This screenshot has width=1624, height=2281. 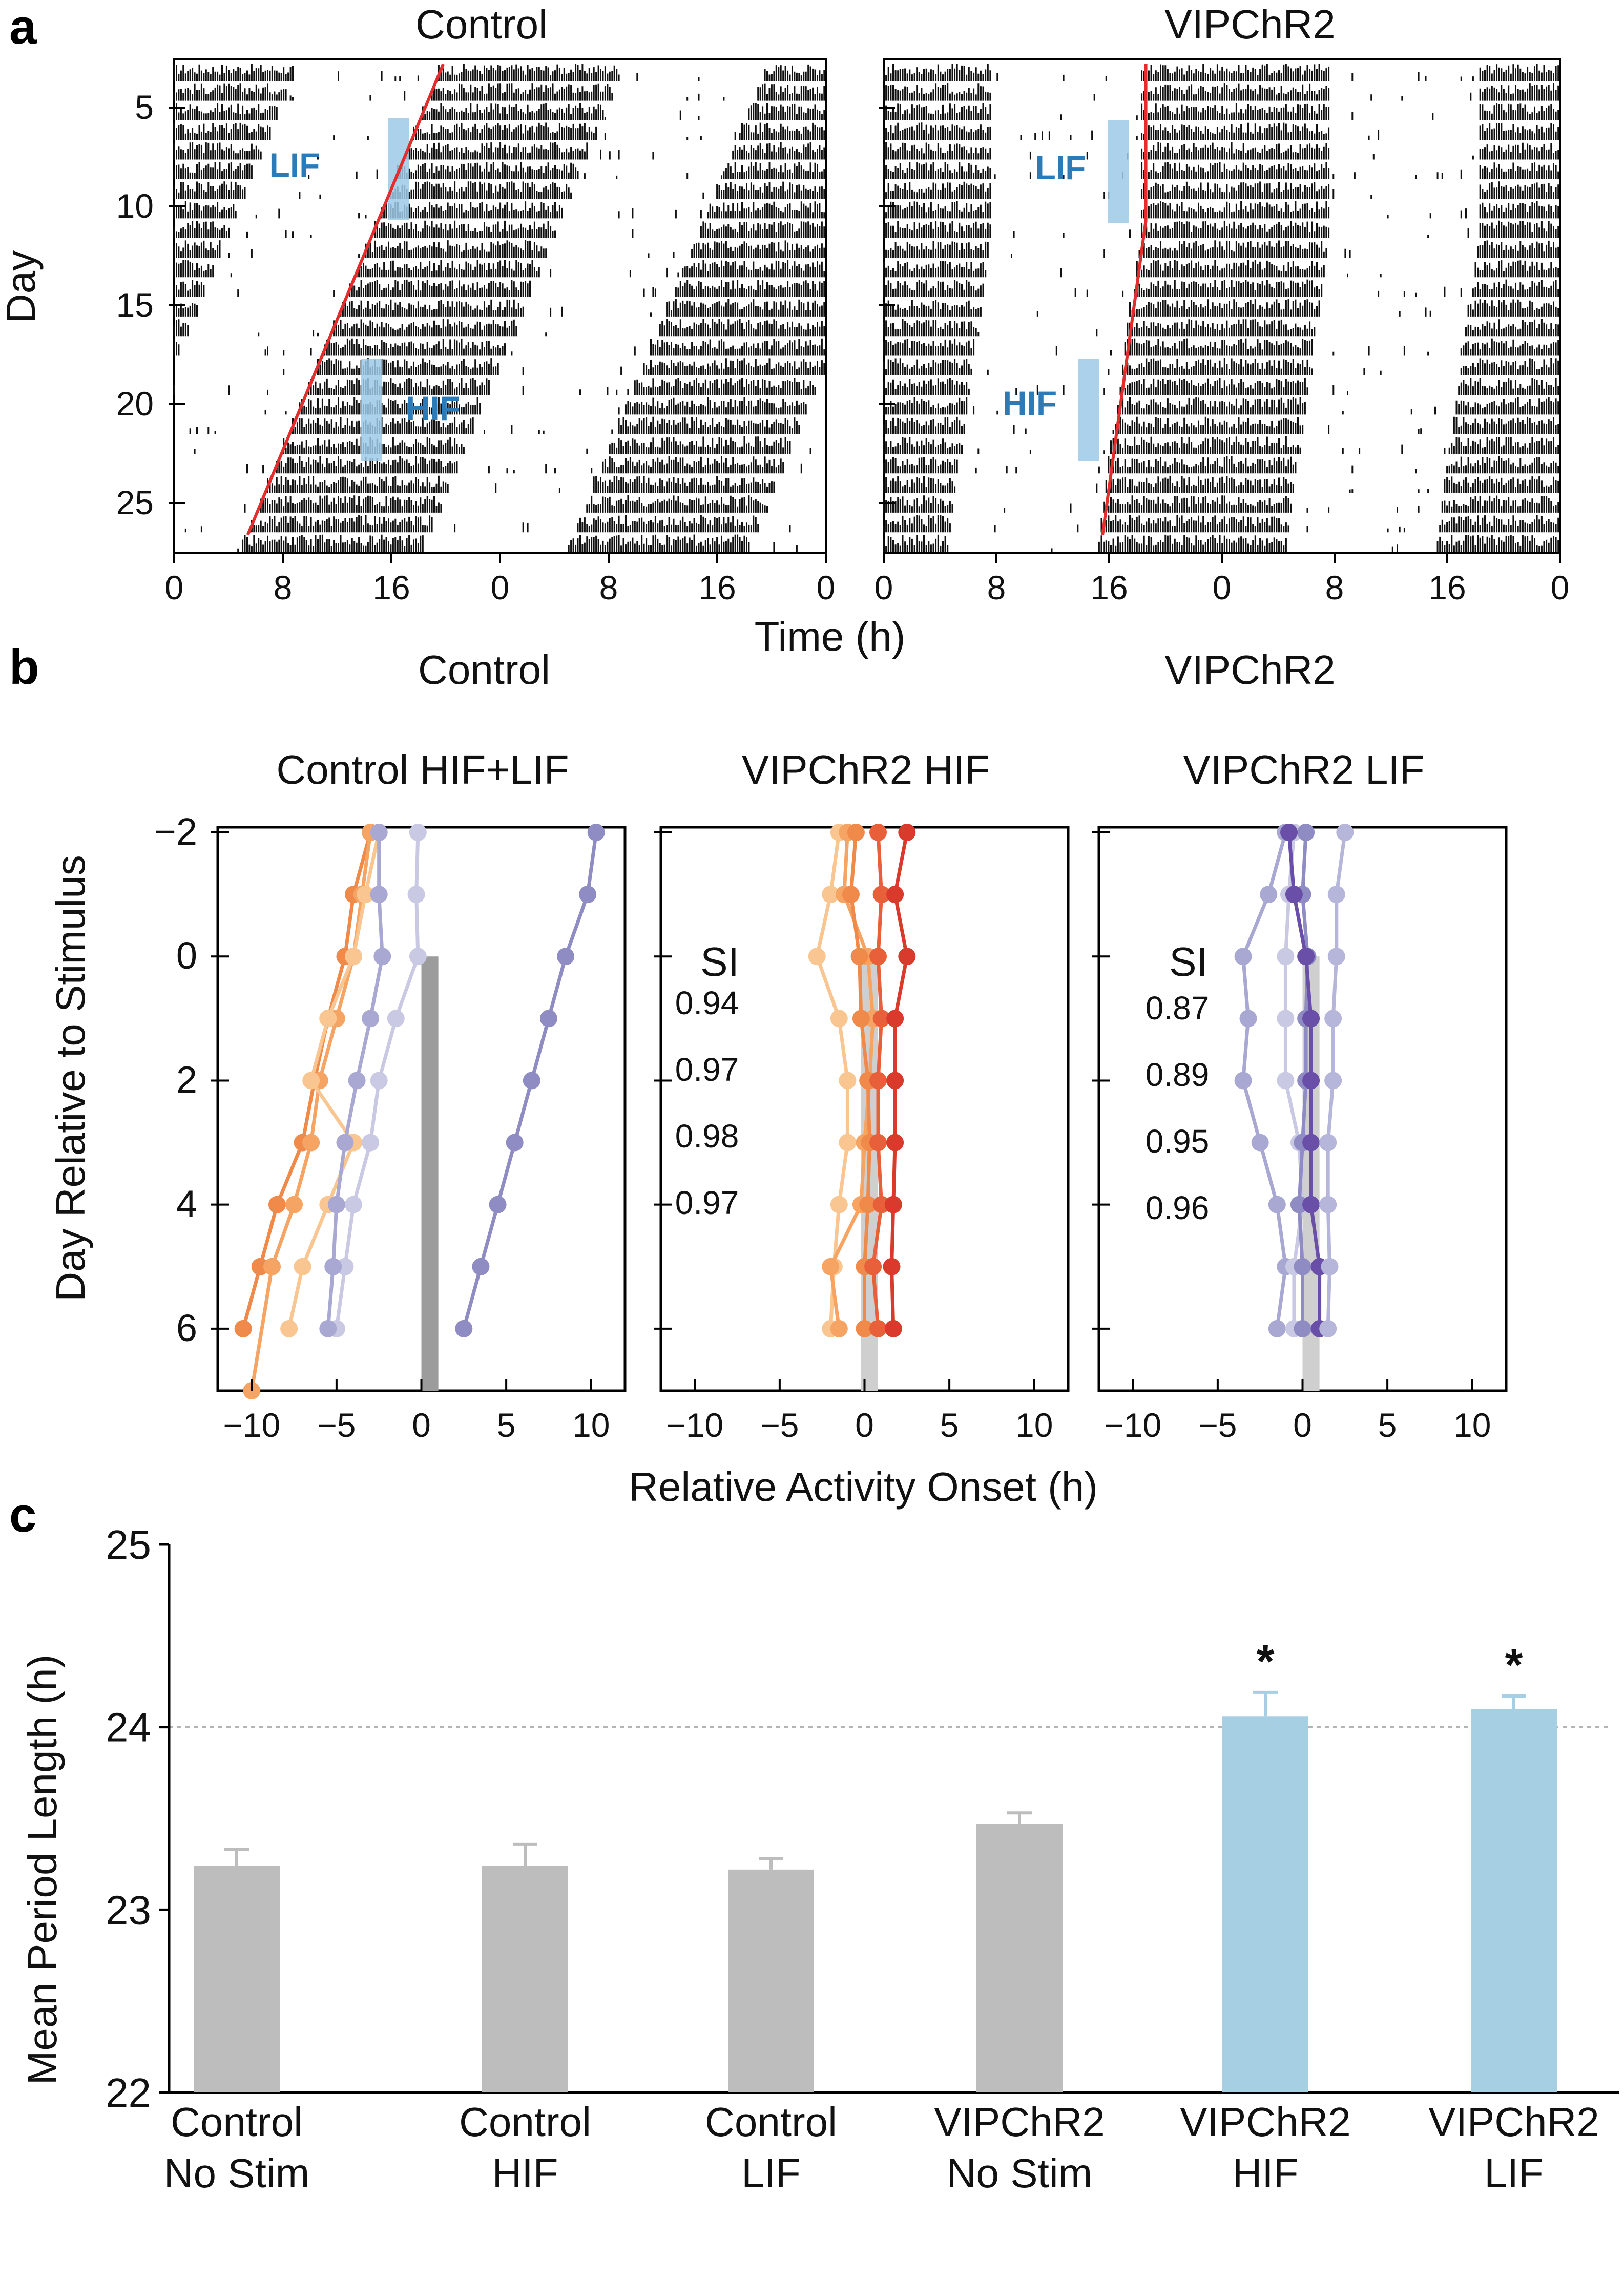 What do you see at coordinates (42, 1870) in the screenshot?
I see `panel-c-ylabel: Mean Period Length (h)` at bounding box center [42, 1870].